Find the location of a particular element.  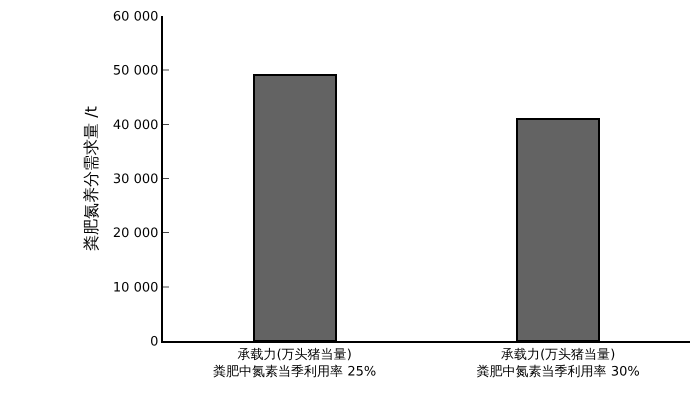

y-tick-label: 0 is located at coordinates (154, 342).